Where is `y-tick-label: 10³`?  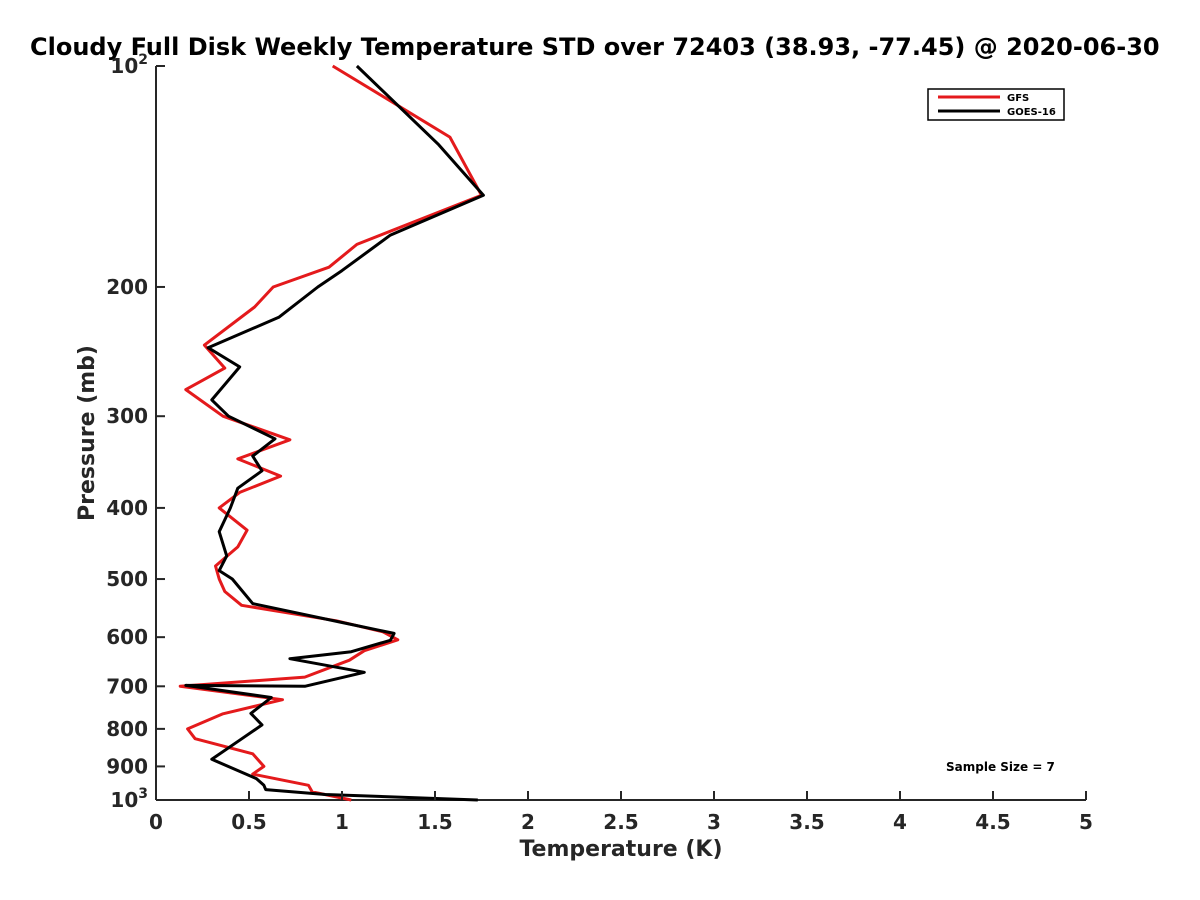
y-tick-label: 10³ is located at coordinates (129, 799).